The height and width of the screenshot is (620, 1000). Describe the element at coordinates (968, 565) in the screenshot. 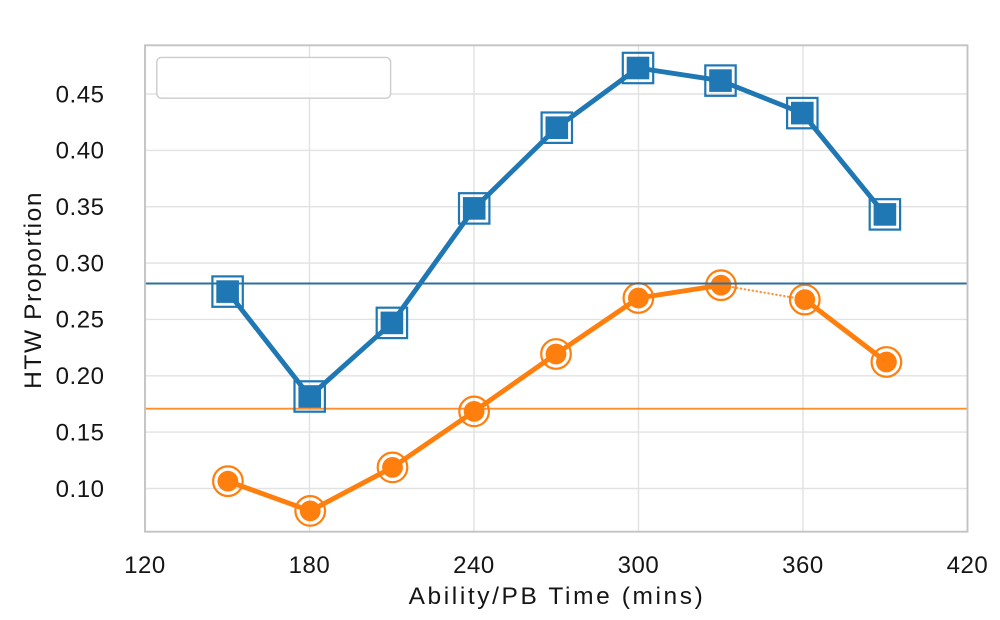

I see `svg-text: 420` at that location.